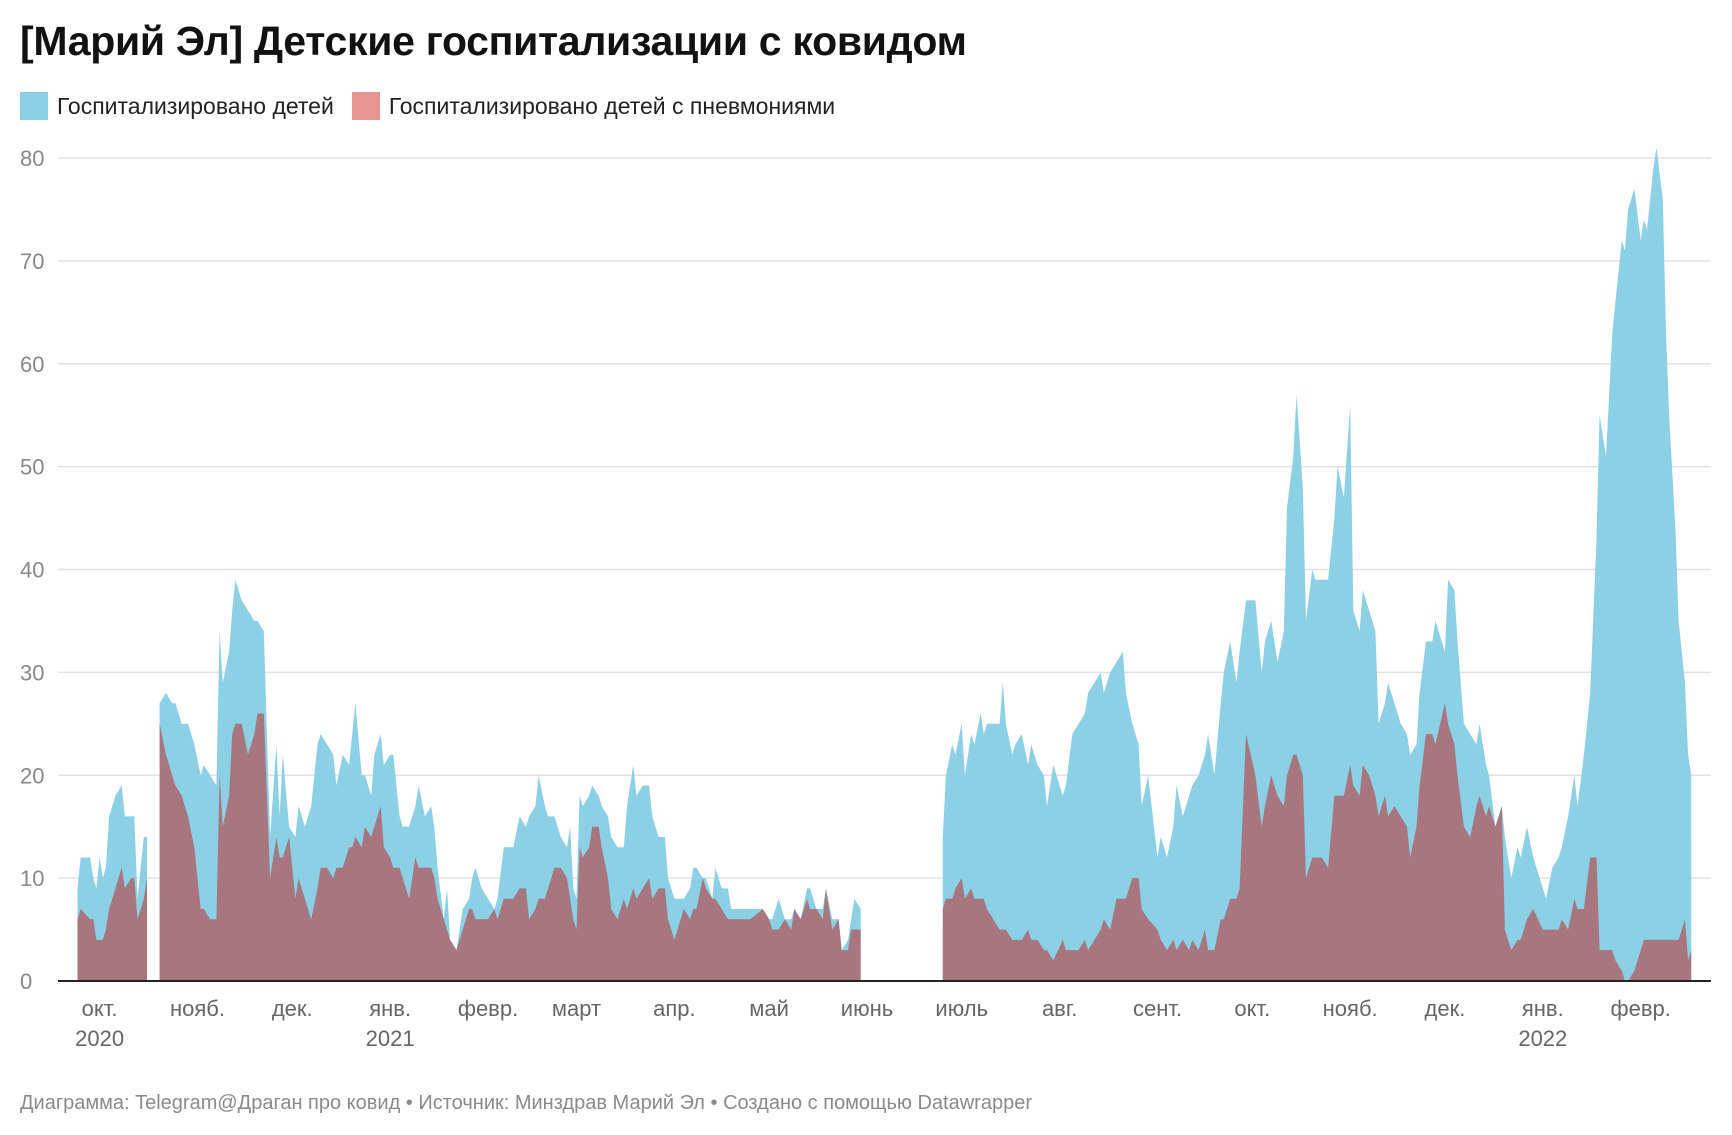  I want to click on x-tick-label: апр., so click(674, 1008).